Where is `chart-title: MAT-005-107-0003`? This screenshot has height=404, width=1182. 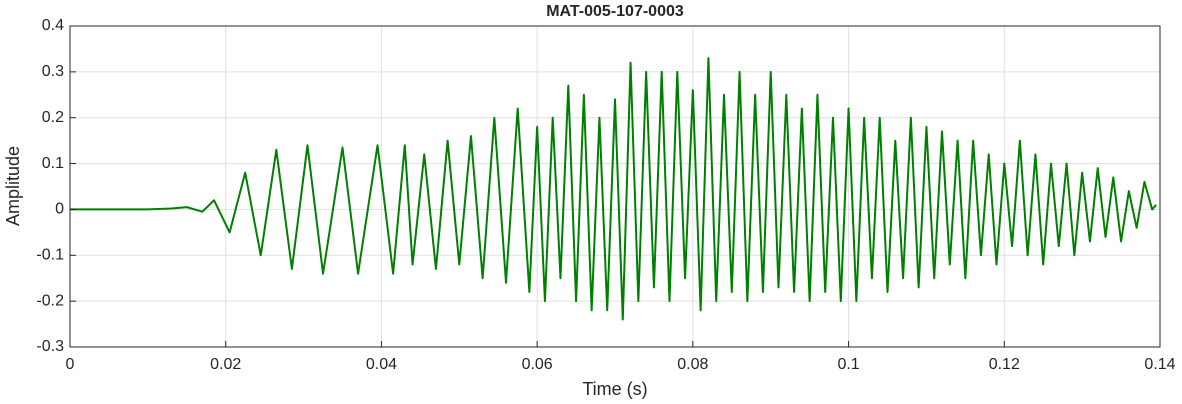 chart-title: MAT-005-107-0003 is located at coordinates (615, 11).